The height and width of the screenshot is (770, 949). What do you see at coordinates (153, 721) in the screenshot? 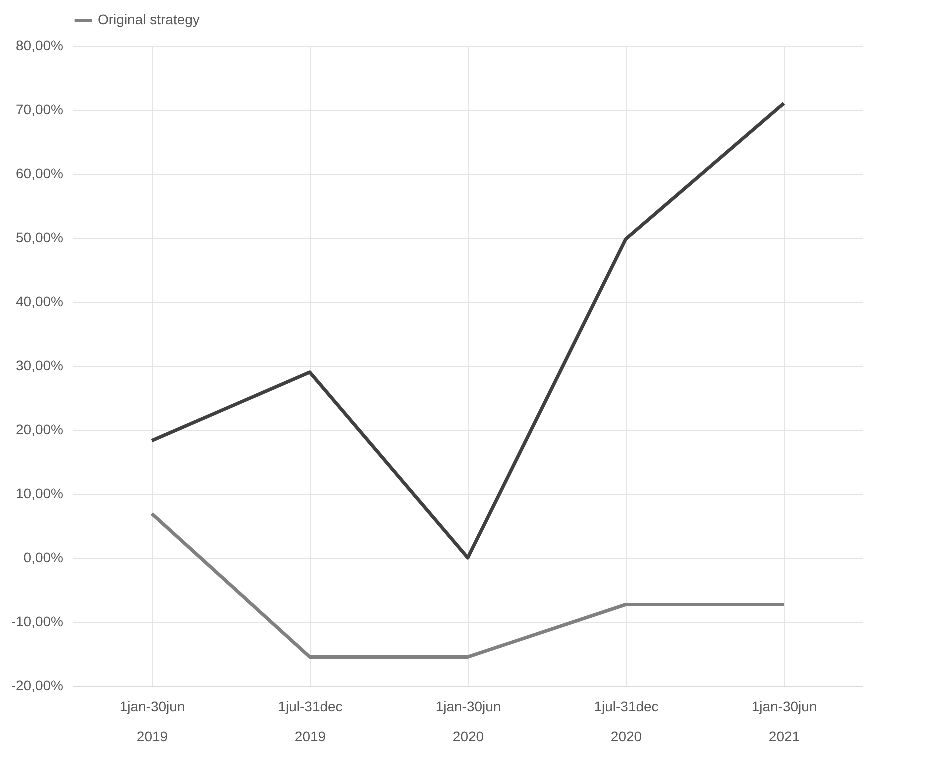
I see `x-tick-label: 1jan-30jun 2019` at bounding box center [153, 721].